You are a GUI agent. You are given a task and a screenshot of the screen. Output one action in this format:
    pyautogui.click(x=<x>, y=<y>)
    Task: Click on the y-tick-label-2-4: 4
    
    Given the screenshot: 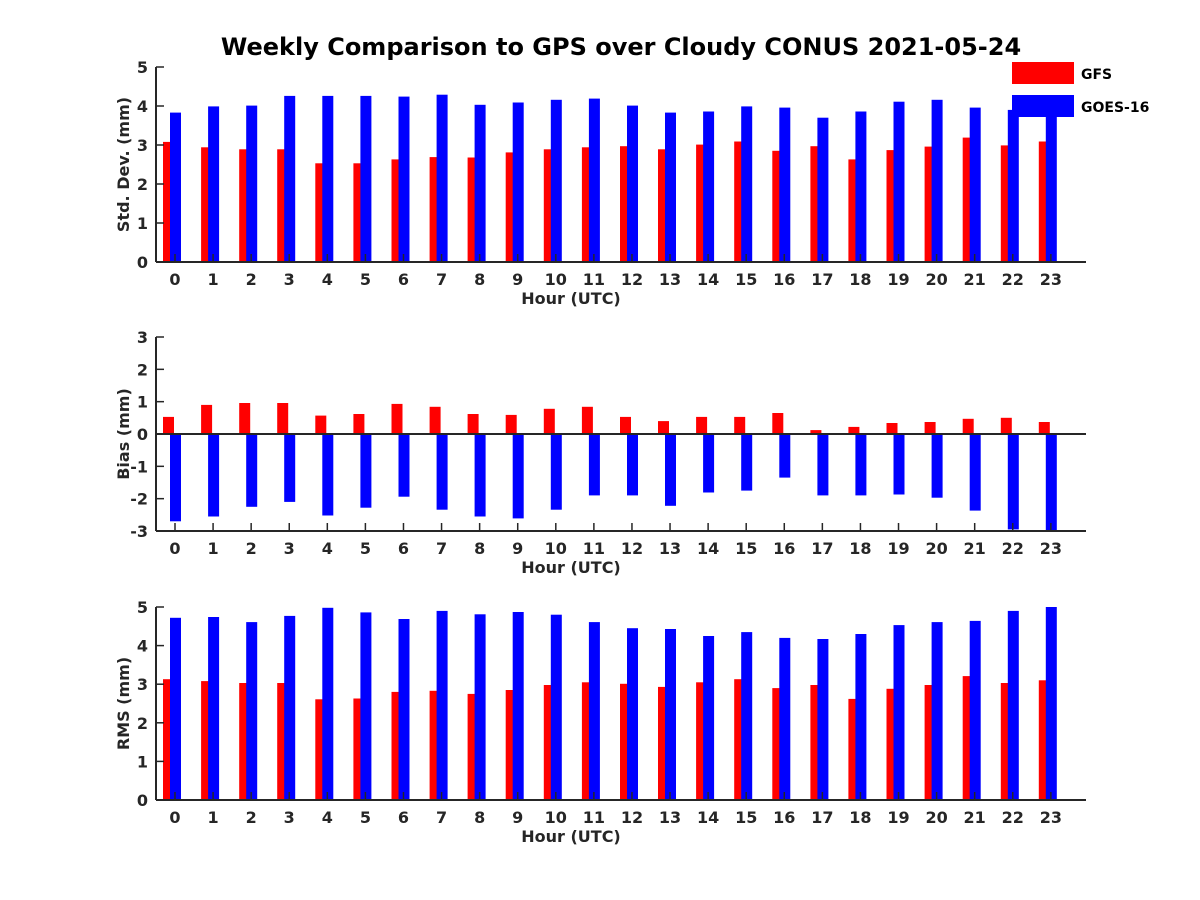 What is the action you would take?
    pyautogui.click(x=142, y=646)
    